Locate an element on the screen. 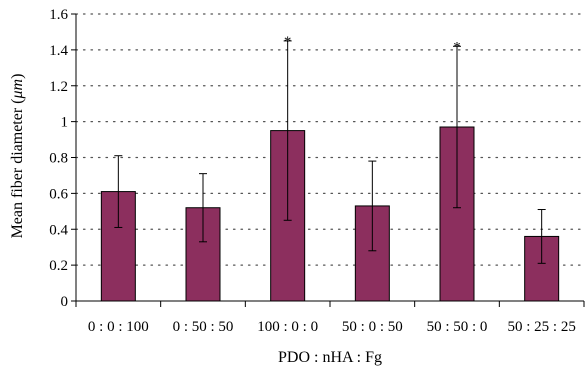 This screenshot has height=370, width=588. x-tick-label: 50 : 50 : 0 is located at coordinates (457, 327).